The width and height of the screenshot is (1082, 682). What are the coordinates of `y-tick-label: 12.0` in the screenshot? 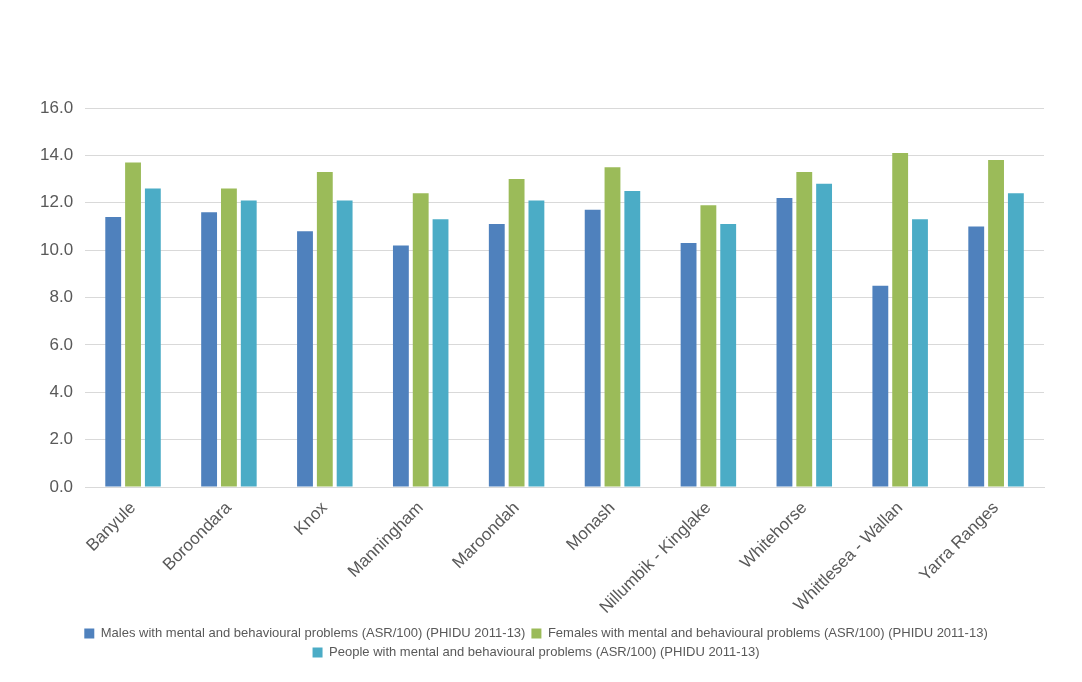 It's located at (56, 202).